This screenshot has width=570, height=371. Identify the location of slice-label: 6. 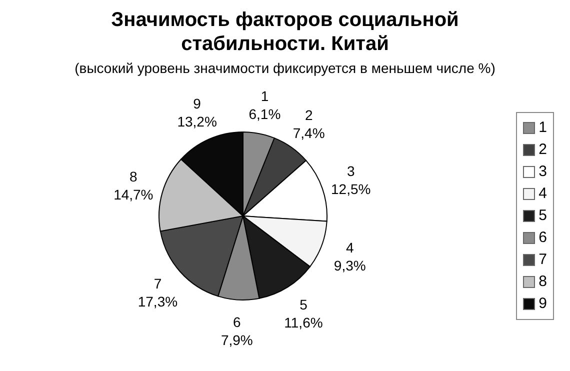
(237, 322).